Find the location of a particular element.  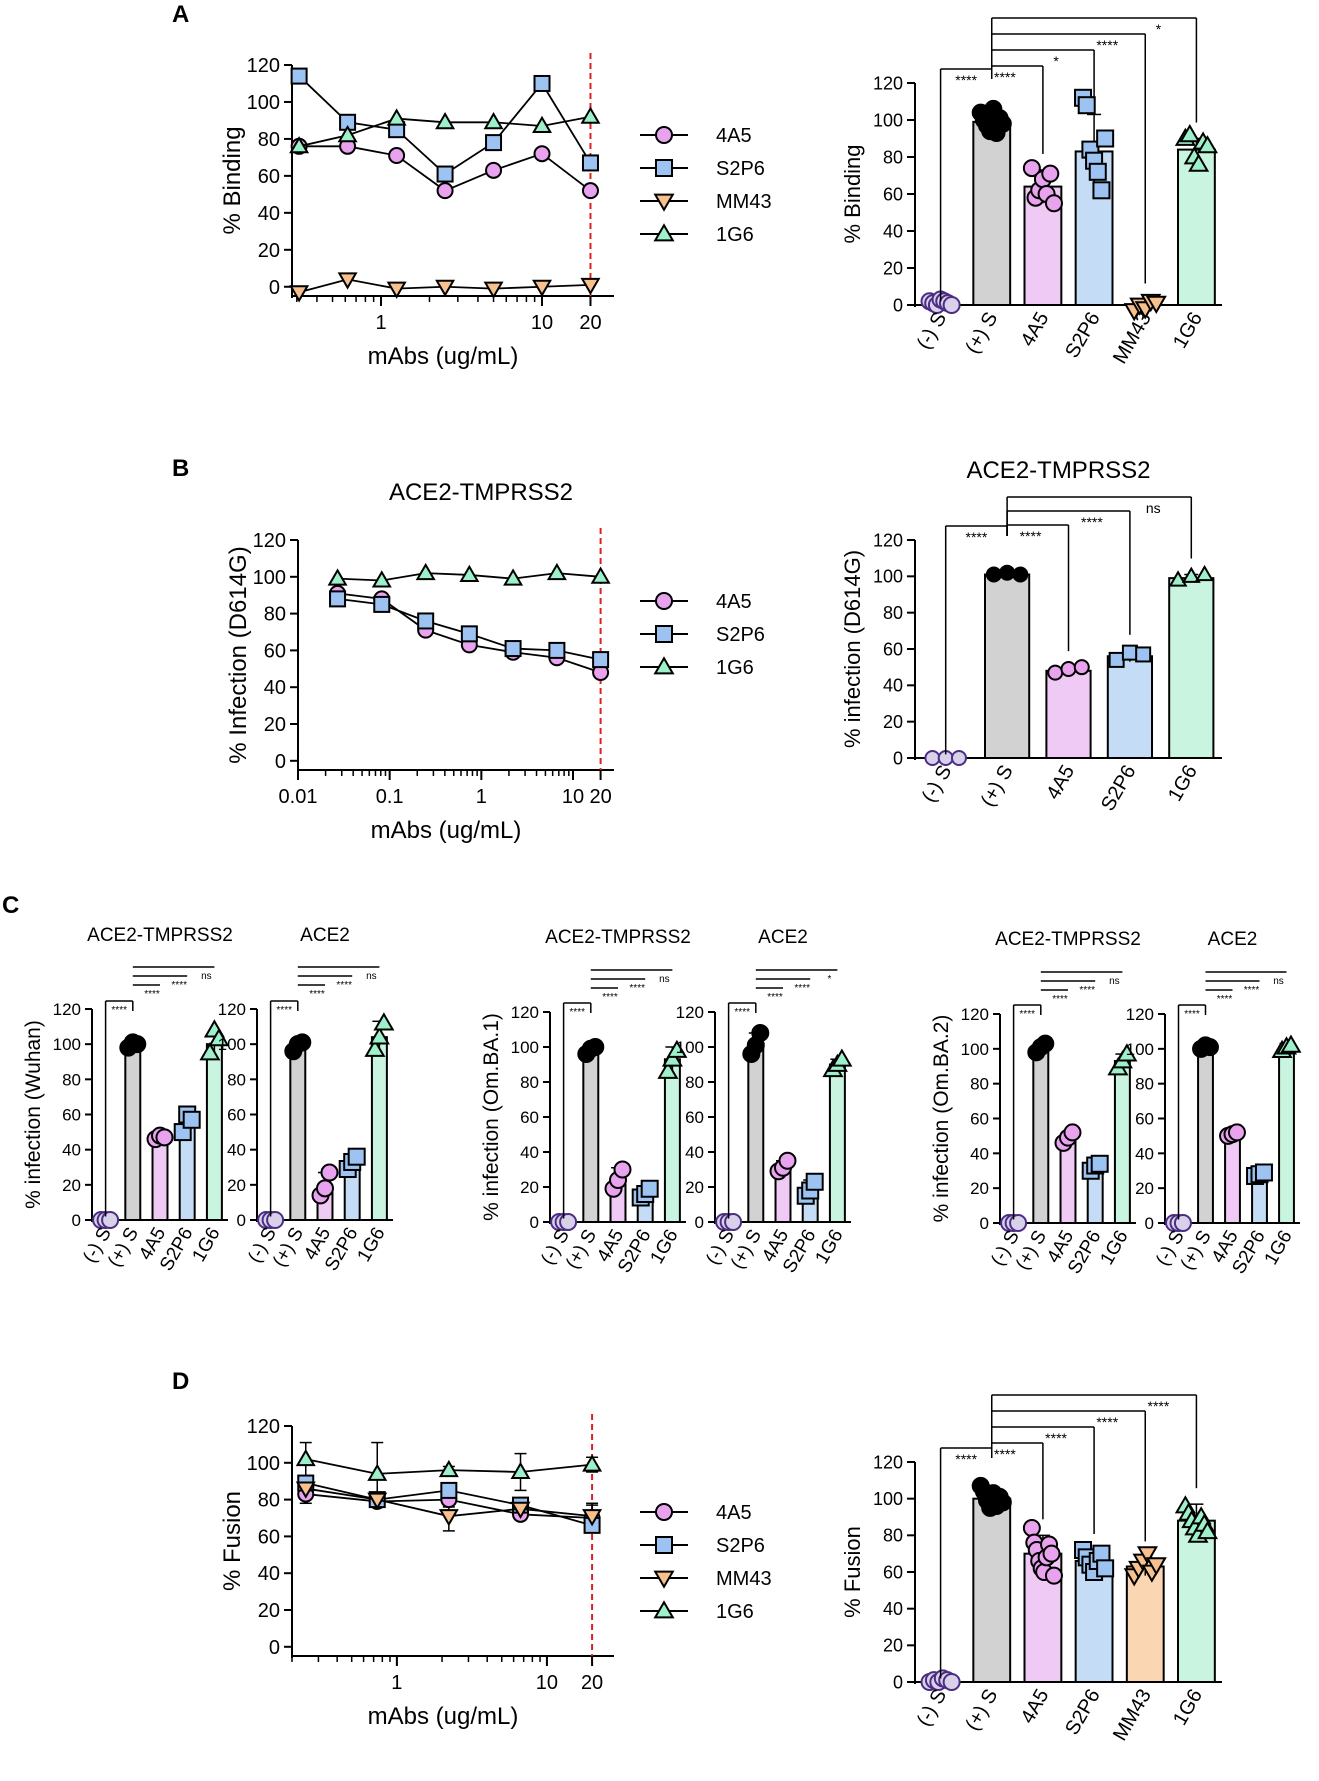

x-tick-label: 20 is located at coordinates (592, 1683).